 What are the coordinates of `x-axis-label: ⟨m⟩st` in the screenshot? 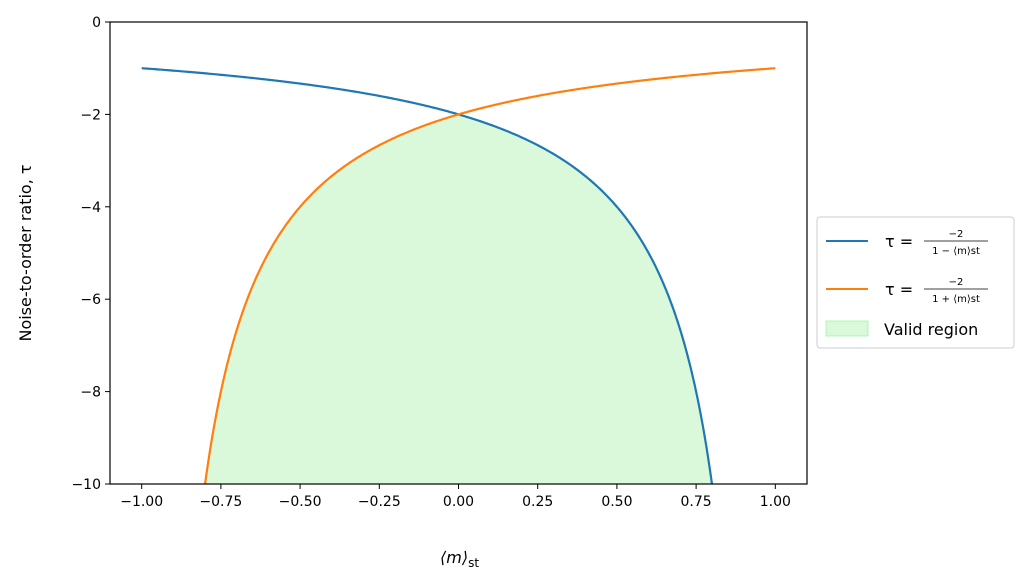 It's located at (459, 559).